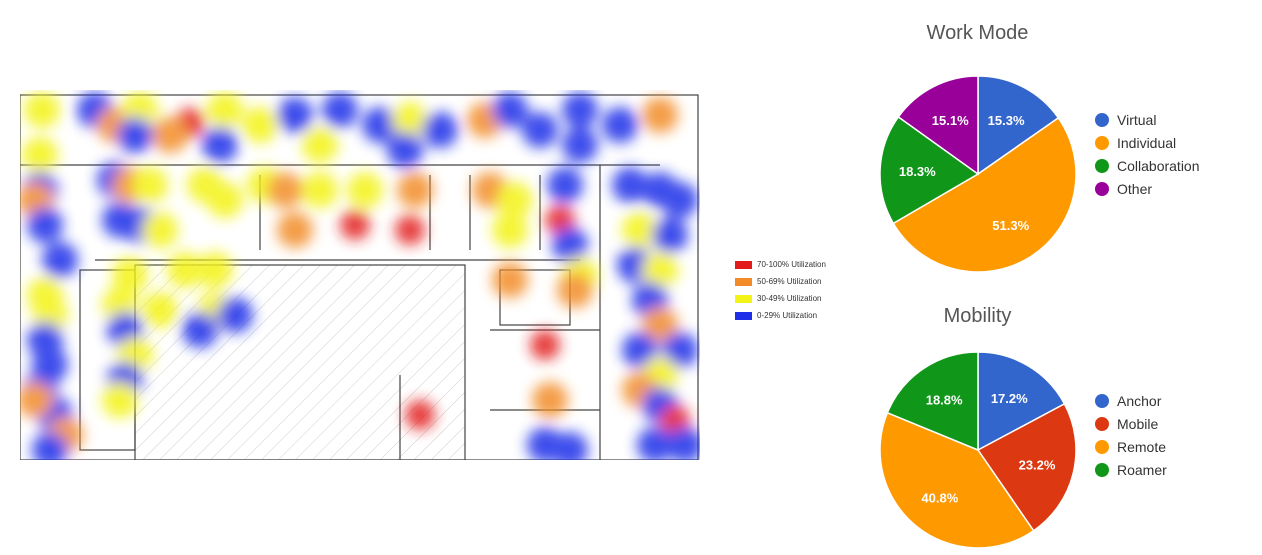 The height and width of the screenshot is (555, 1262). I want to click on legend-label: Collaboration, so click(1158, 165).